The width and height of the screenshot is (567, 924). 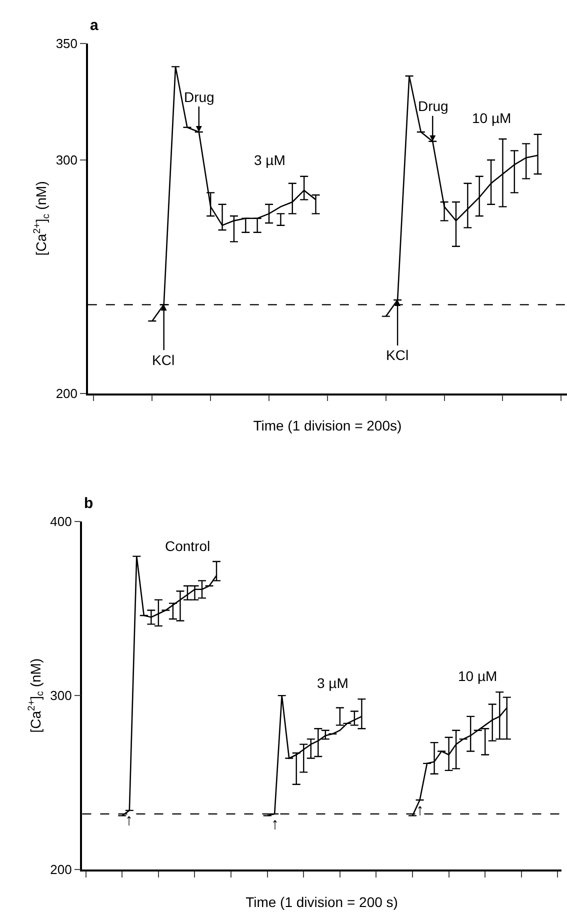 What do you see at coordinates (61, 522) in the screenshot?
I see `y-tick-label: 400` at bounding box center [61, 522].